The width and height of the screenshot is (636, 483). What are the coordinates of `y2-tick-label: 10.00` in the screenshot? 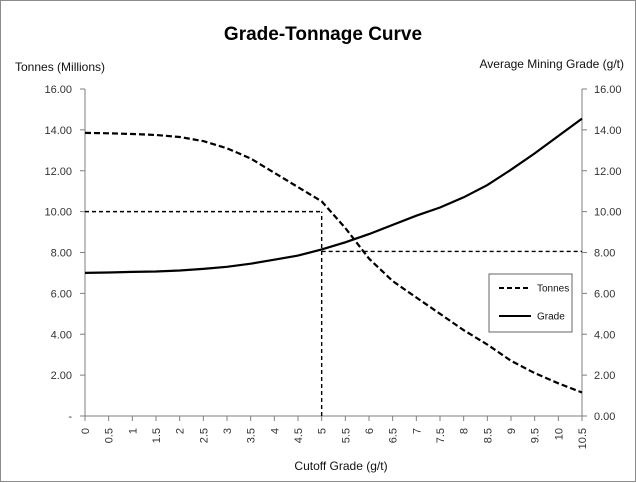 It's located at (608, 213).